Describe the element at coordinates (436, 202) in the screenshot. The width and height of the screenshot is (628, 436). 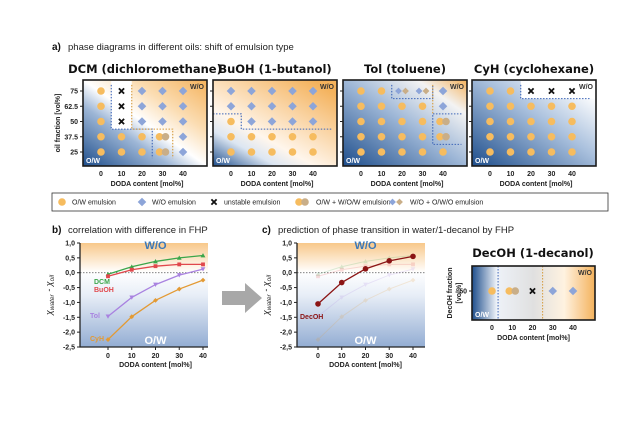
I see `legend-item-wo_owo: W/O + O/W/O emulsion` at that location.